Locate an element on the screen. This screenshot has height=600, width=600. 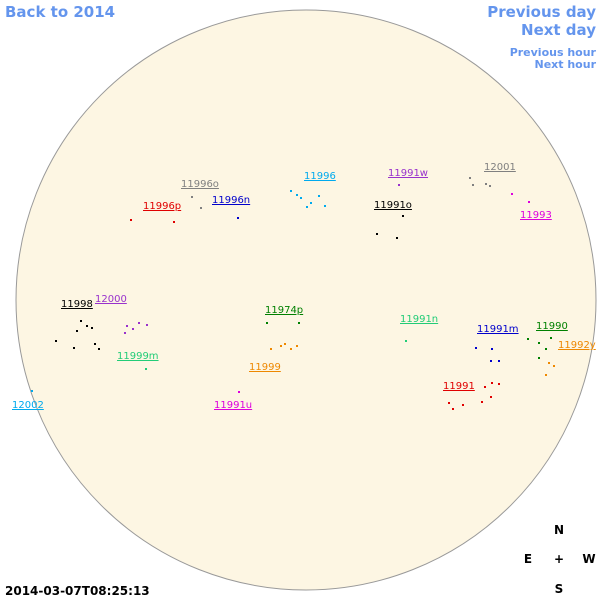
region-label: 11991u is located at coordinates (233, 405).